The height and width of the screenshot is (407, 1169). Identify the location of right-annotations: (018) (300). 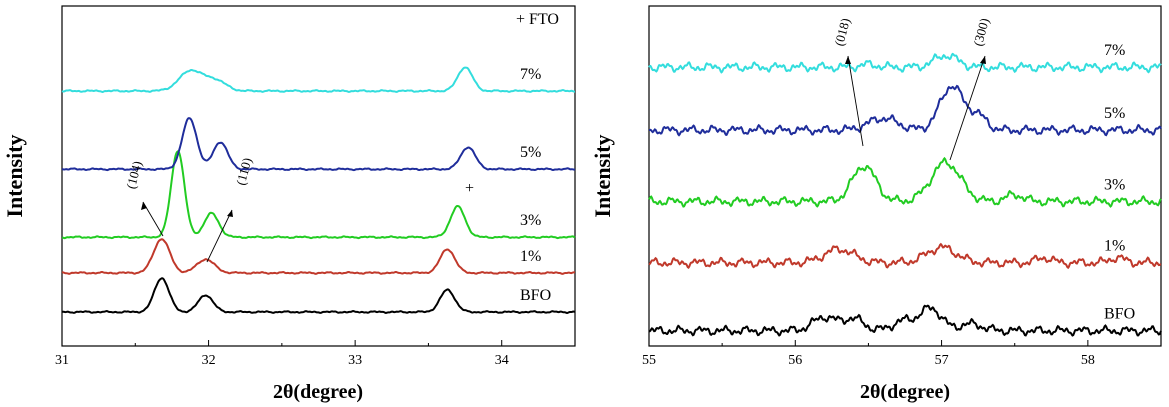
(911, 31).